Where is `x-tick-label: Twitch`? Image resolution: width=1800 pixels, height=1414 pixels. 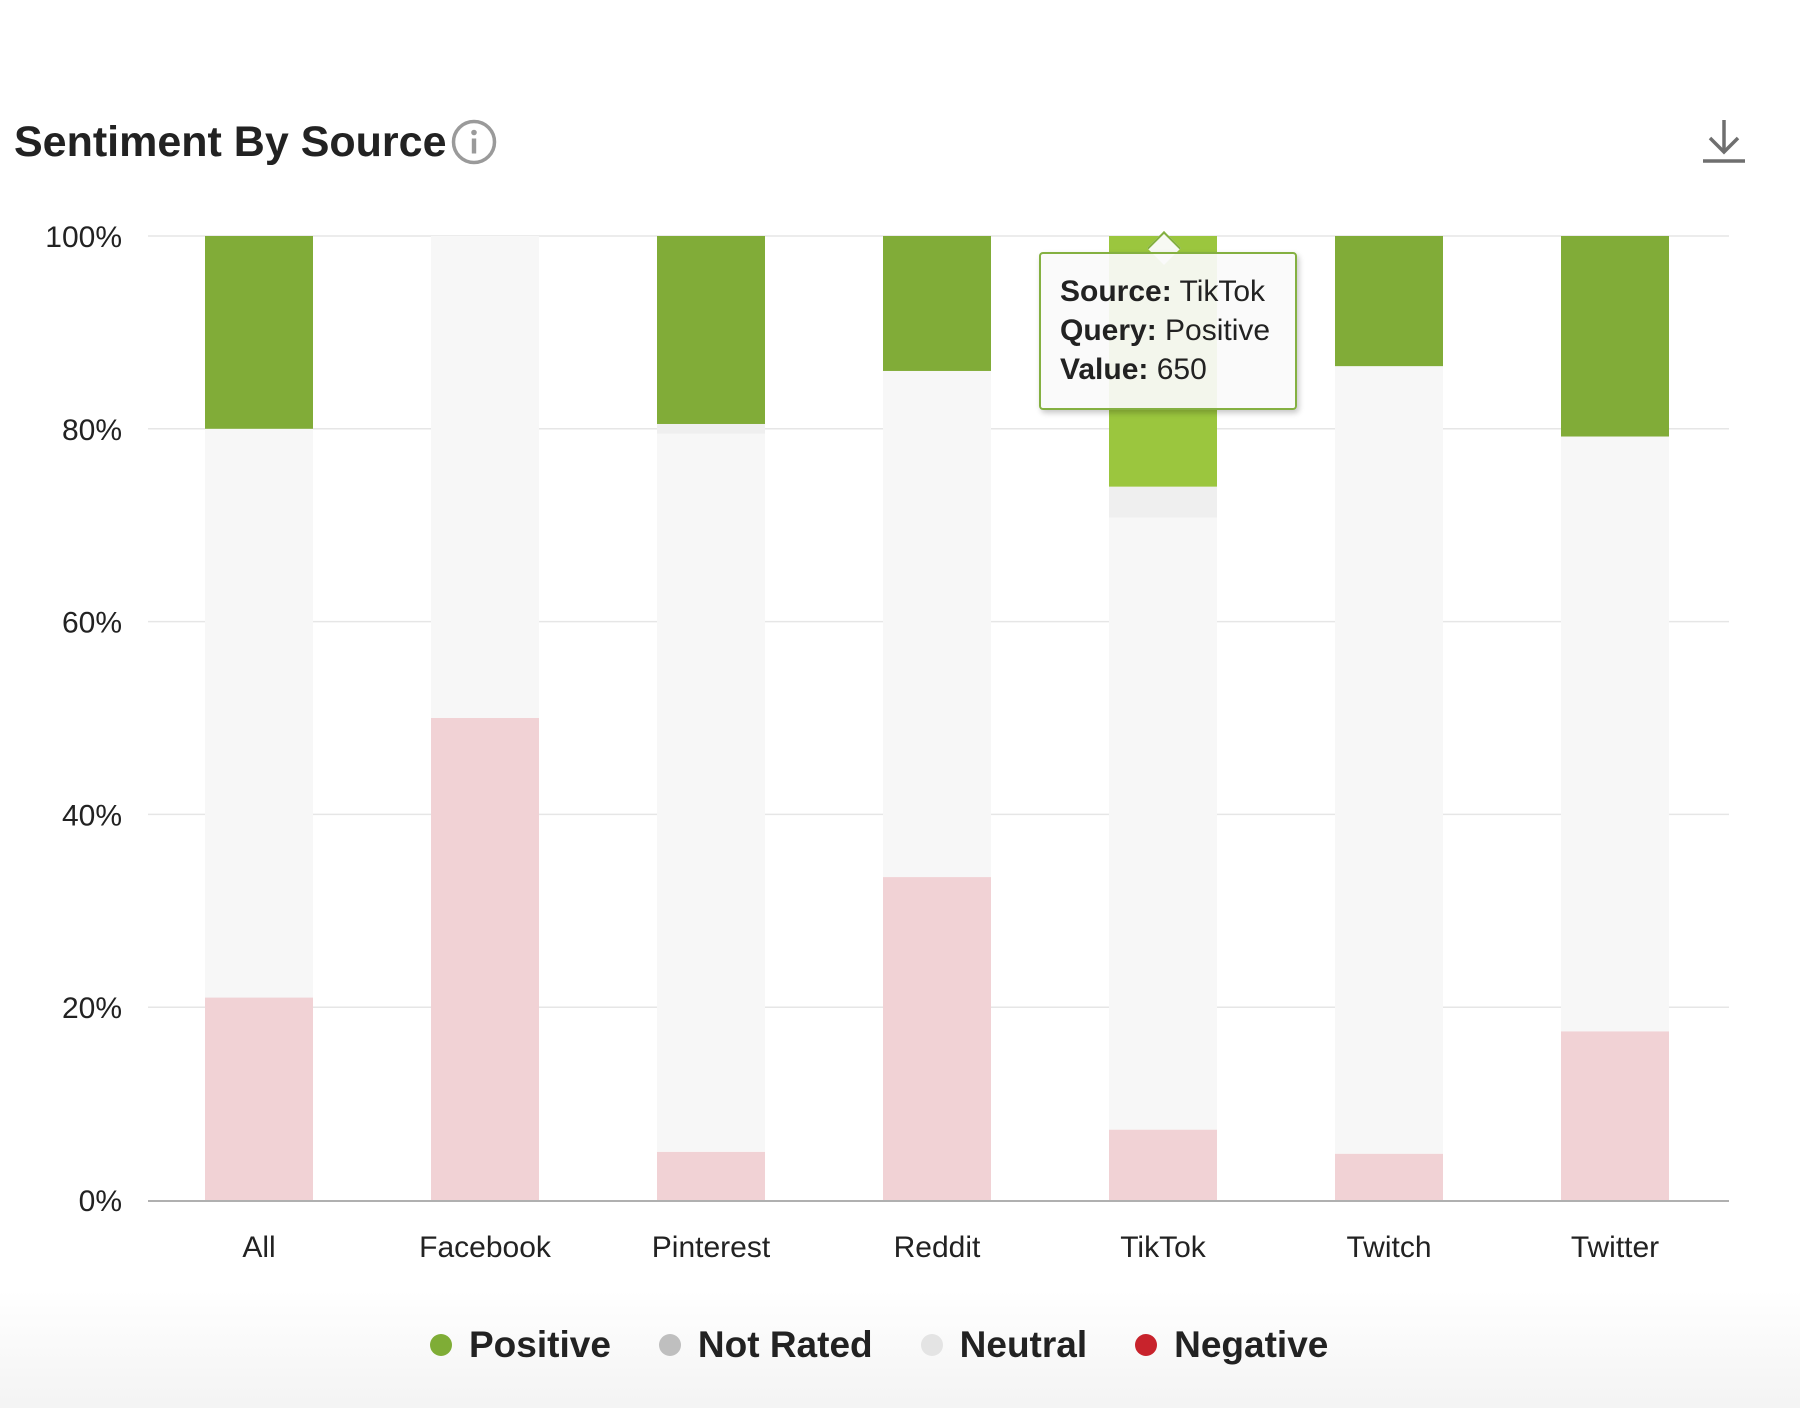 x-tick-label: Twitch is located at coordinates (1388, 1247).